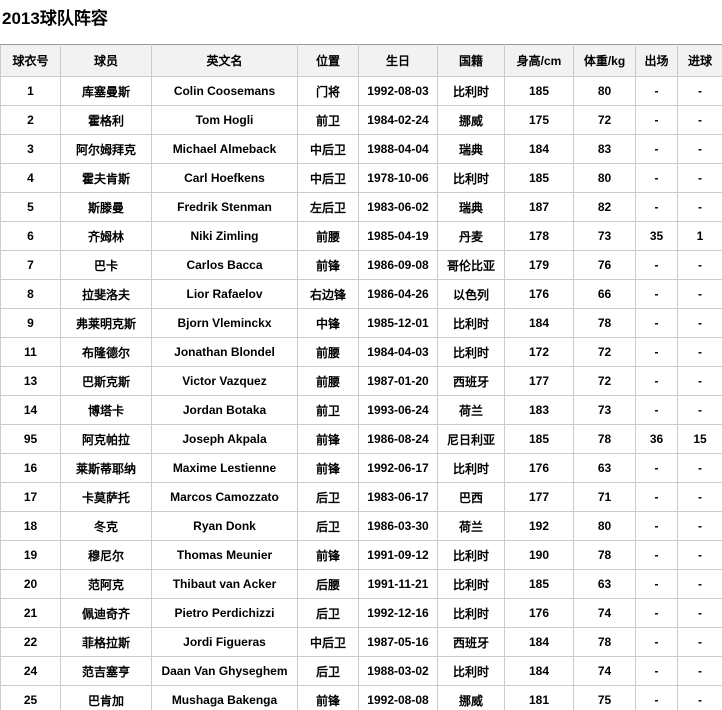 This screenshot has width=722, height=710. I want to click on column-header-height: 身高/cm, so click(539, 60).